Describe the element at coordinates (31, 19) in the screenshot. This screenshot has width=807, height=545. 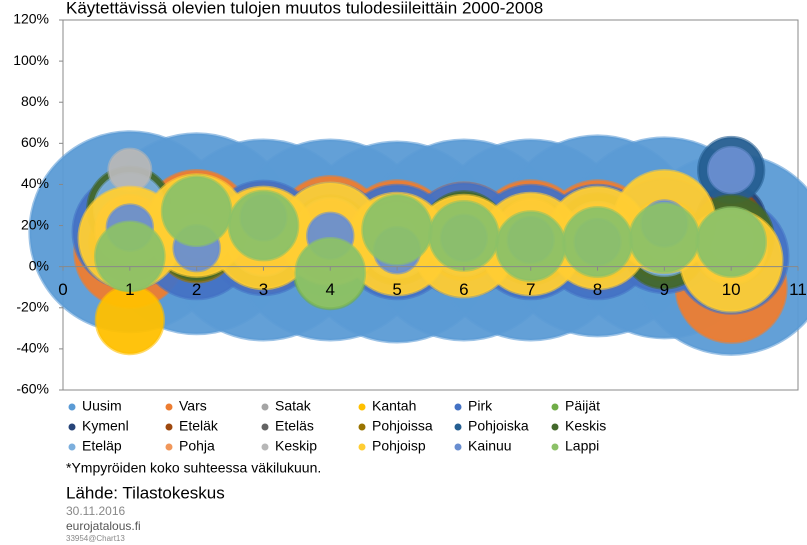
I see `y-tick-label: 120%` at that location.